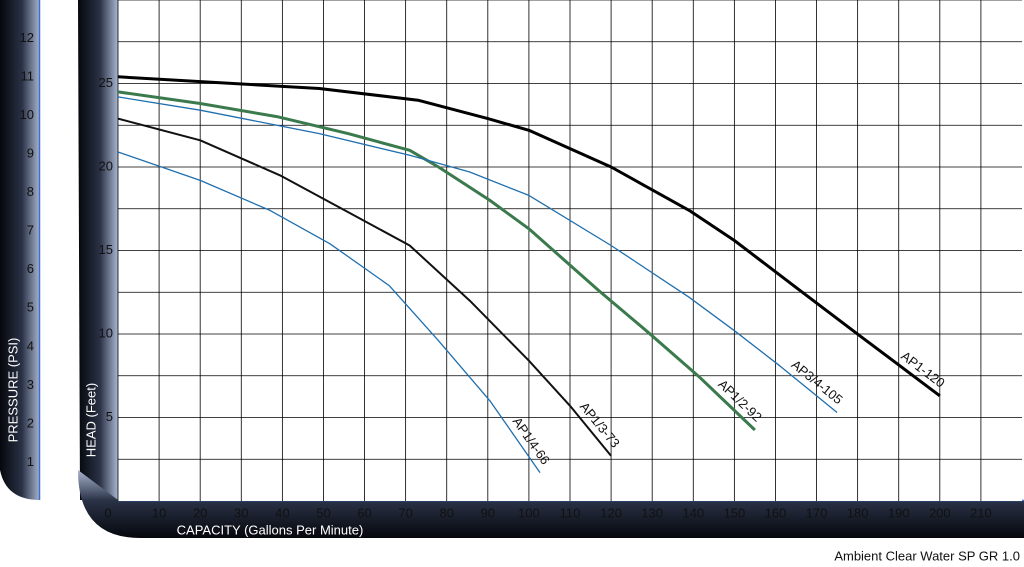  Describe the element at coordinates (364, 512) in the screenshot. I see `x-tick-label: 60` at that location.